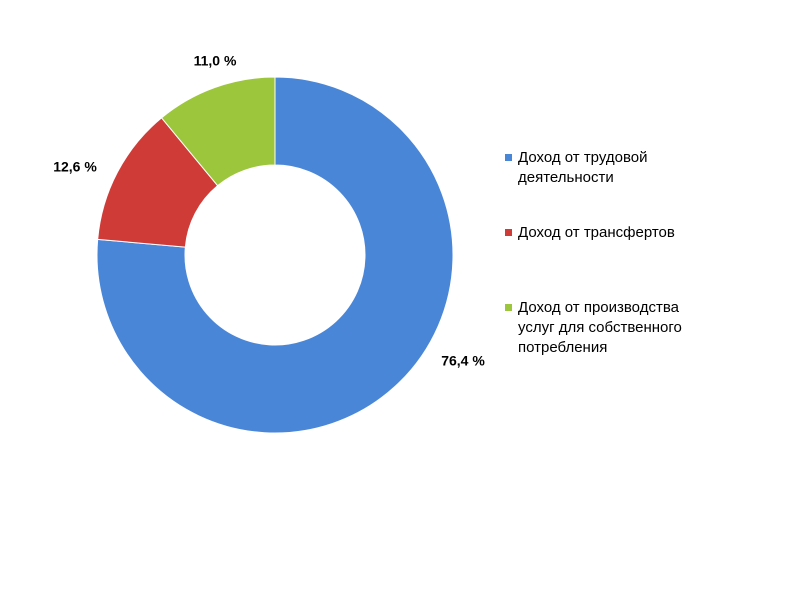  I want to click on legend-label: Доход от трудовой деятельности, so click(583, 167).